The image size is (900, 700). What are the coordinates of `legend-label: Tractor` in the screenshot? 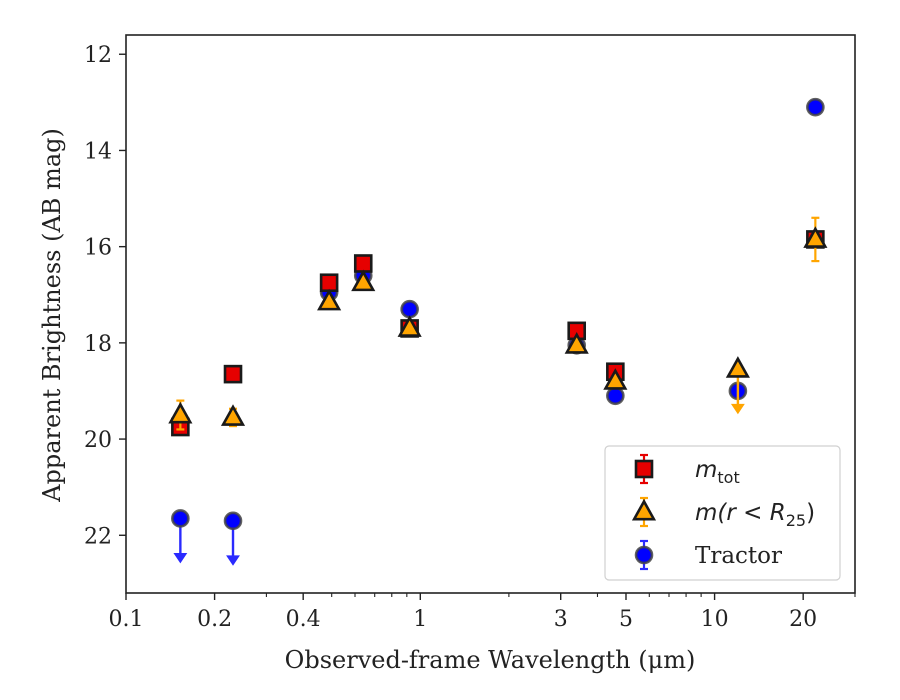 It's located at (738, 556).